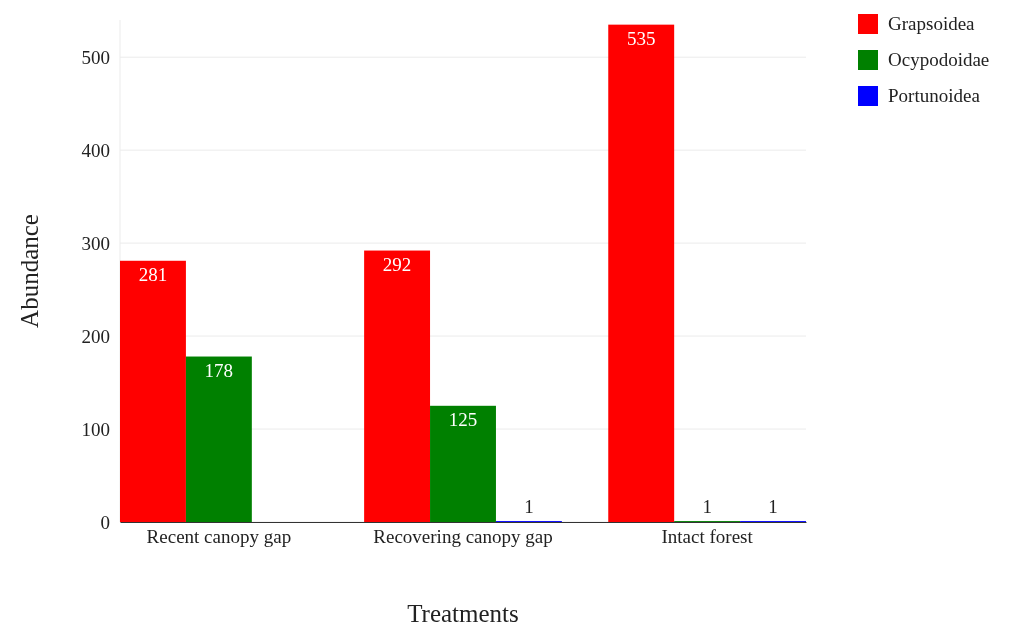  Describe the element at coordinates (463, 612) in the screenshot. I see `x-axis-title: Treatments` at that location.